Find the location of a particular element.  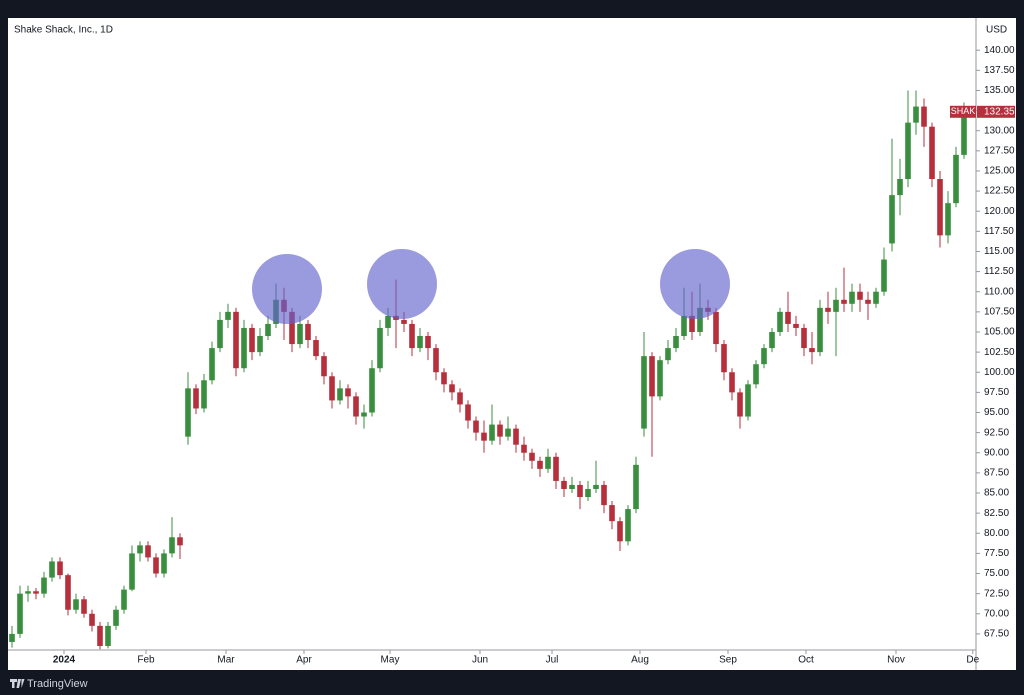

y-tick-label: 70.00 is located at coordinates (996, 613).